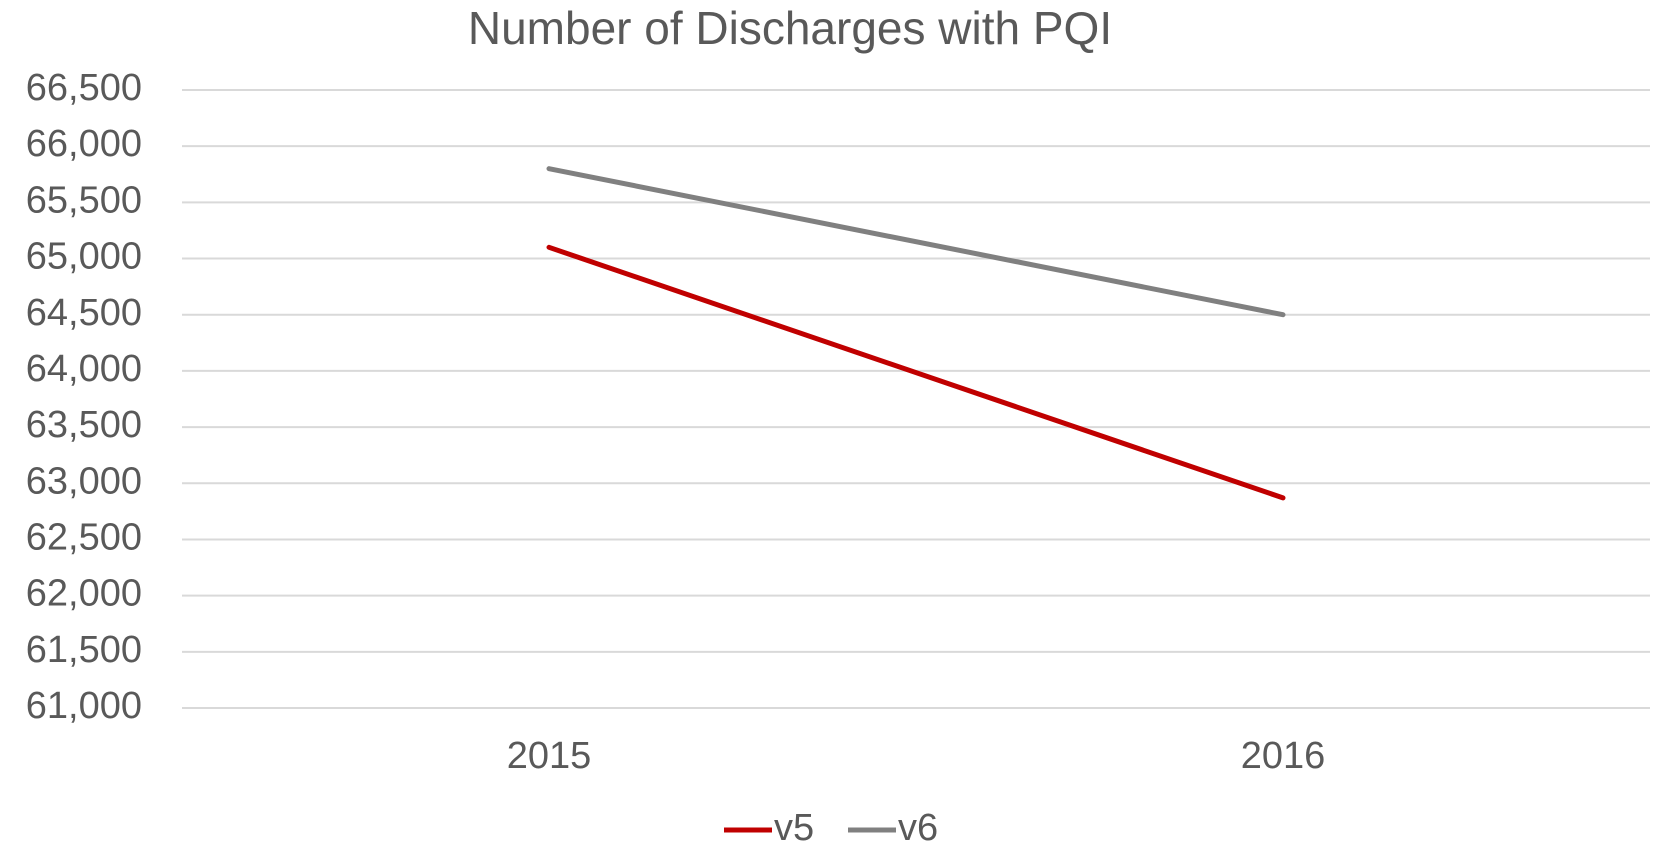 The height and width of the screenshot is (846, 1656). Describe the element at coordinates (84, 313) in the screenshot. I see `y-tick-label: 64,500` at that location.